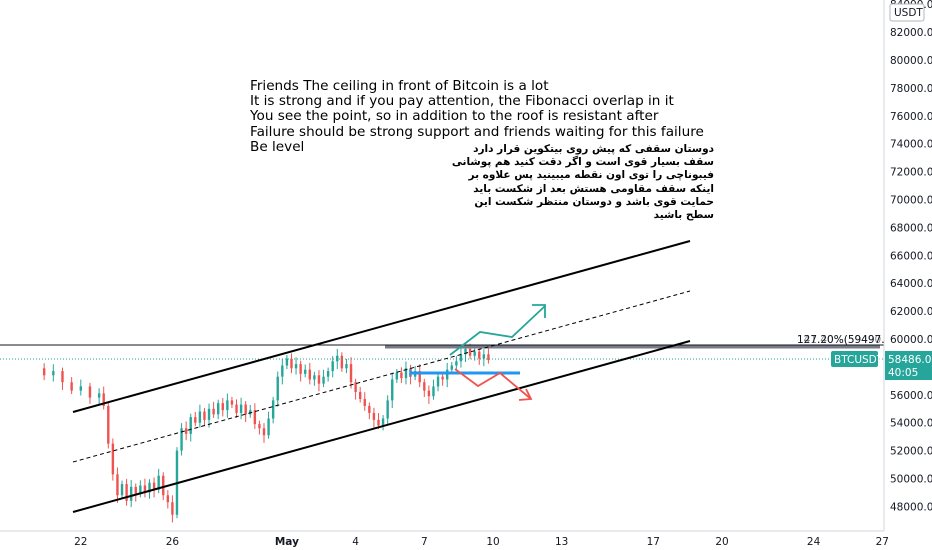 The width and height of the screenshot is (932, 550). What do you see at coordinates (493, 384) in the screenshot?
I see `down-arrow-icon` at bounding box center [493, 384].